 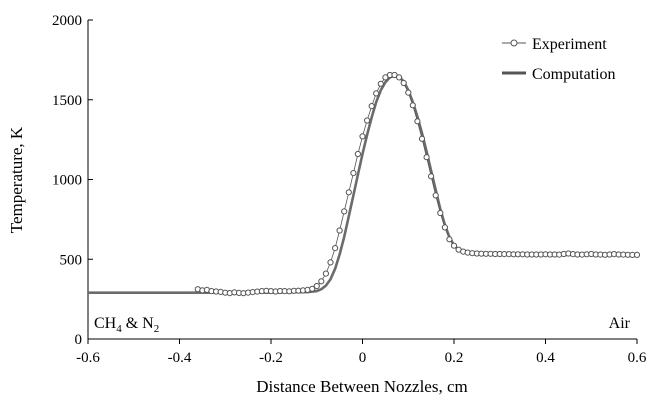 I want to click on y-tick-label: 500, so click(x=71, y=260).